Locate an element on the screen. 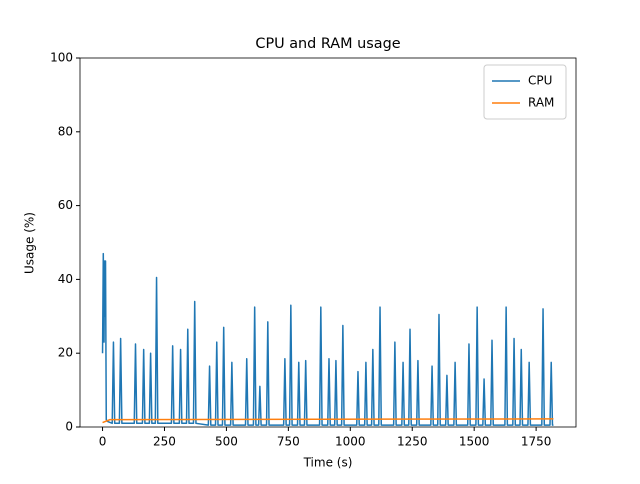 The image size is (640, 484). y-tick-label: 60 is located at coordinates (65, 205).